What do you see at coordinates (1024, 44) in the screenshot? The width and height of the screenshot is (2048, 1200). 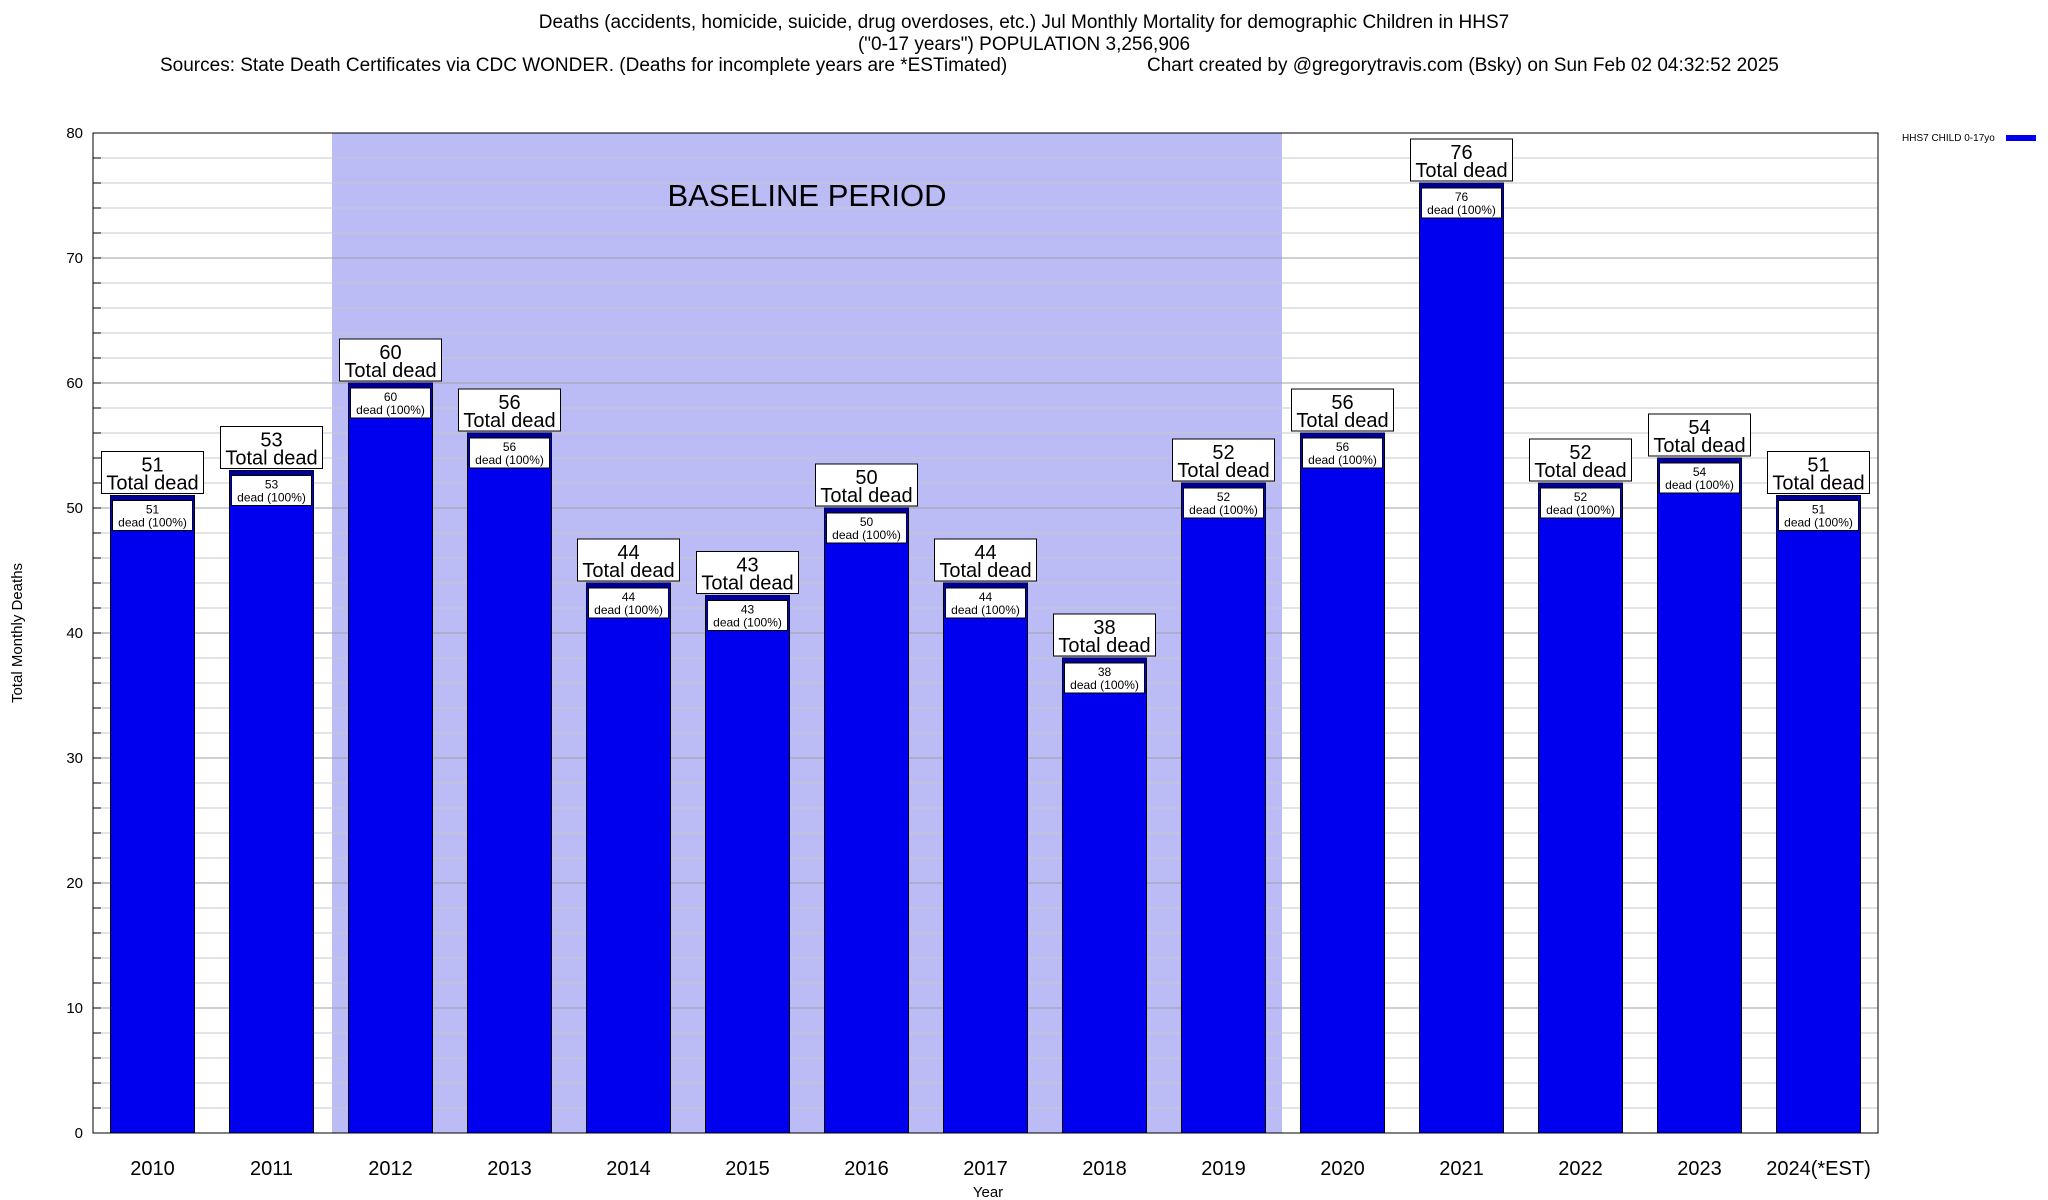 I see `chart-subtitle: ("0-17 years") POPULATION 3,256,906` at bounding box center [1024, 44].